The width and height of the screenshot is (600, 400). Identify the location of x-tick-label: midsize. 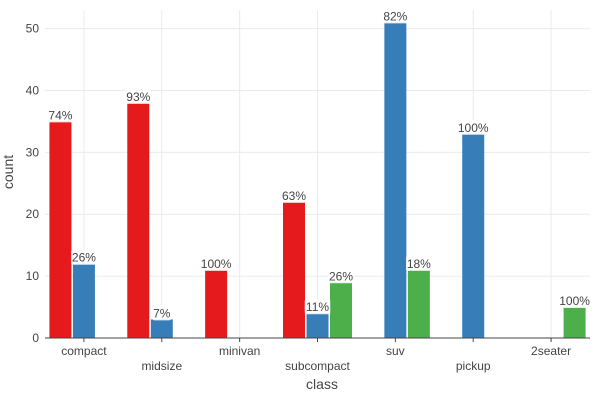
(161, 366).